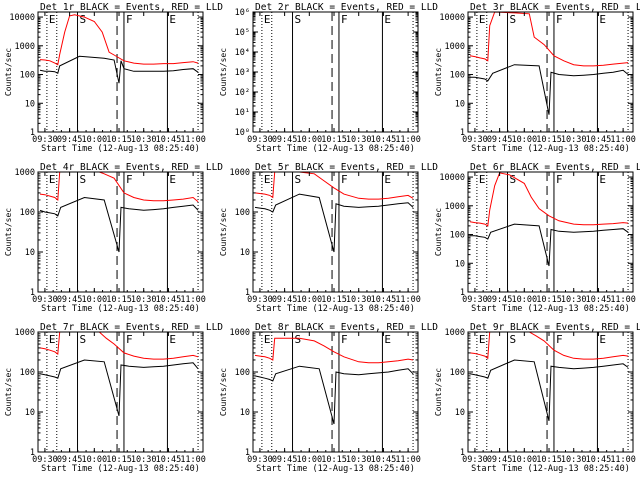  What do you see at coordinates (549, 39) in the screenshot?
I see `series-lld` at bounding box center [549, 39].